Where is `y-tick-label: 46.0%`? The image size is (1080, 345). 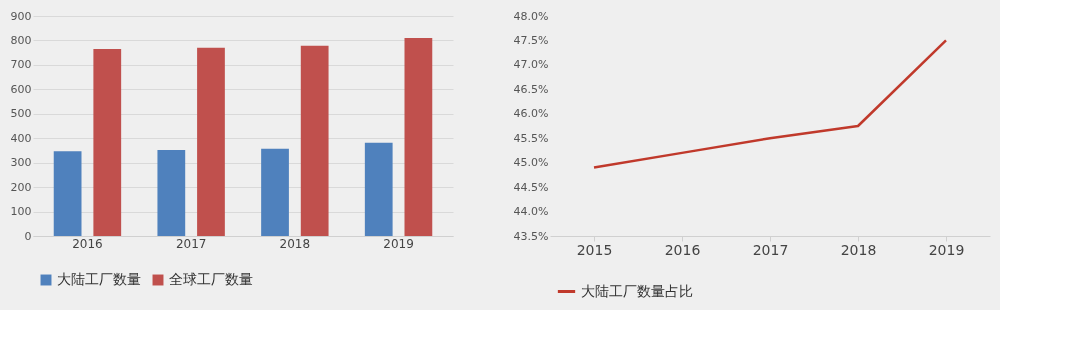
y-tick-label: 46.0% is located at coordinates (531, 114).